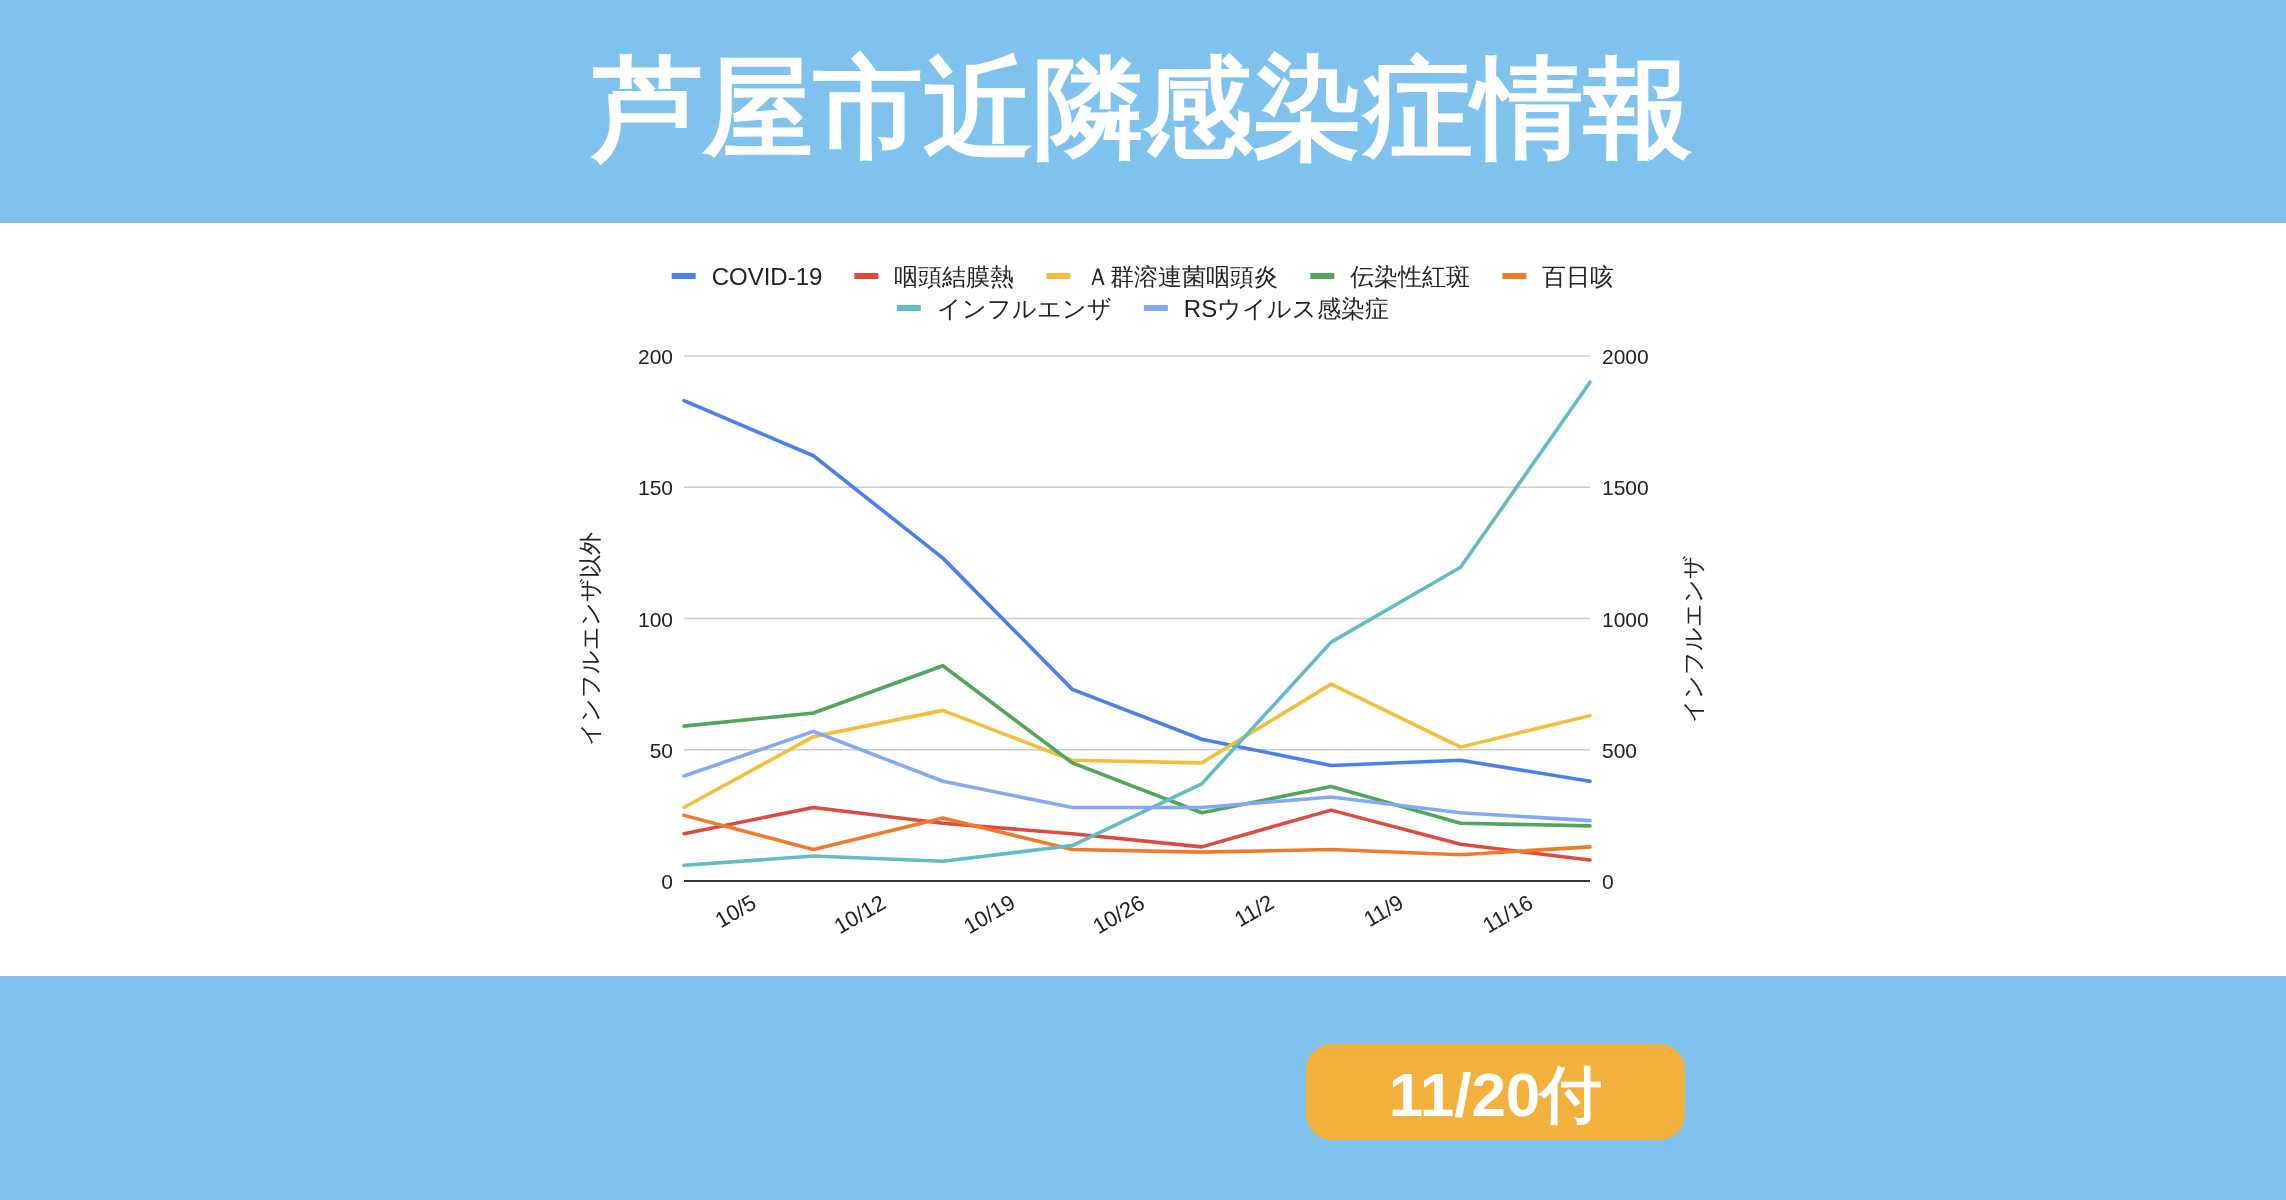 The image size is (2286, 1200). I want to click on x-tick-label: 11/9, so click(1383, 910).